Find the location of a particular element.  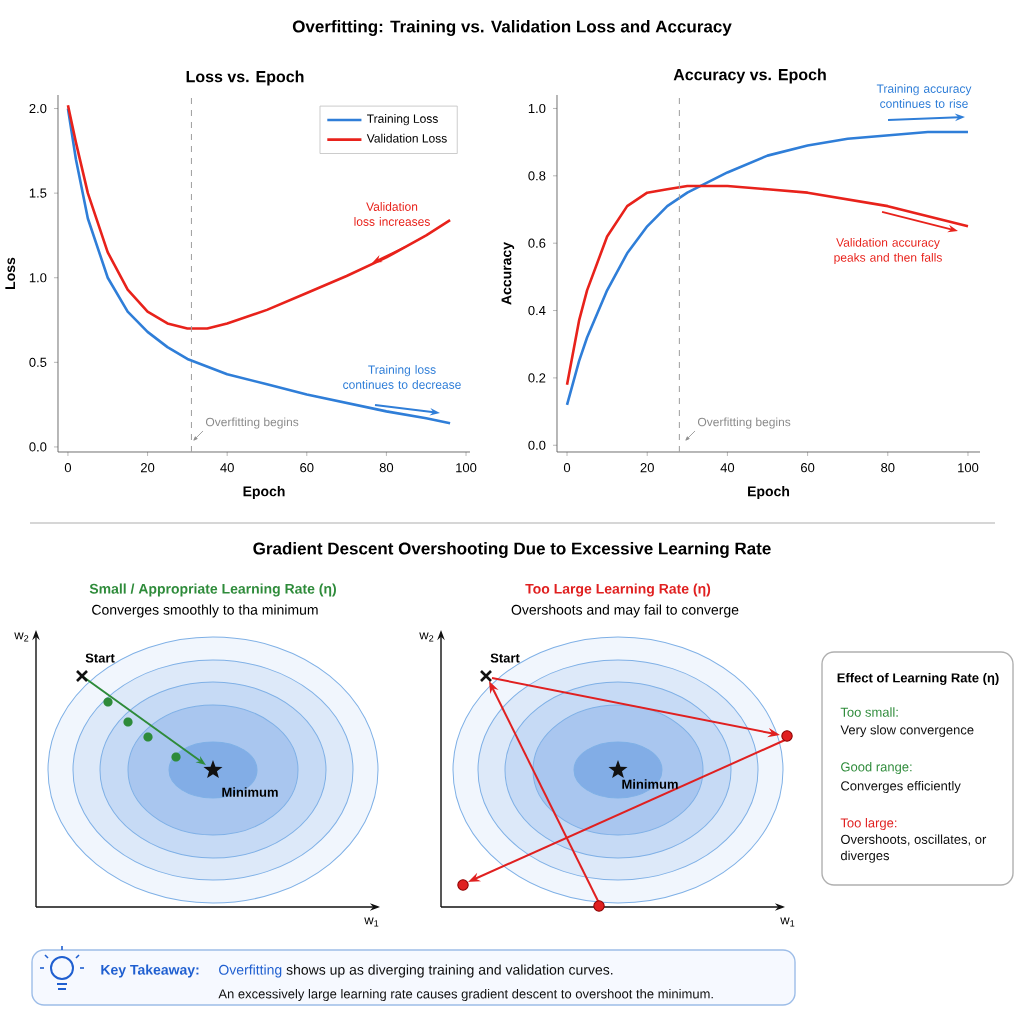

text: Overfitting: Training vs. Validation Loss and Accuracy is located at coordinates (512, 28).